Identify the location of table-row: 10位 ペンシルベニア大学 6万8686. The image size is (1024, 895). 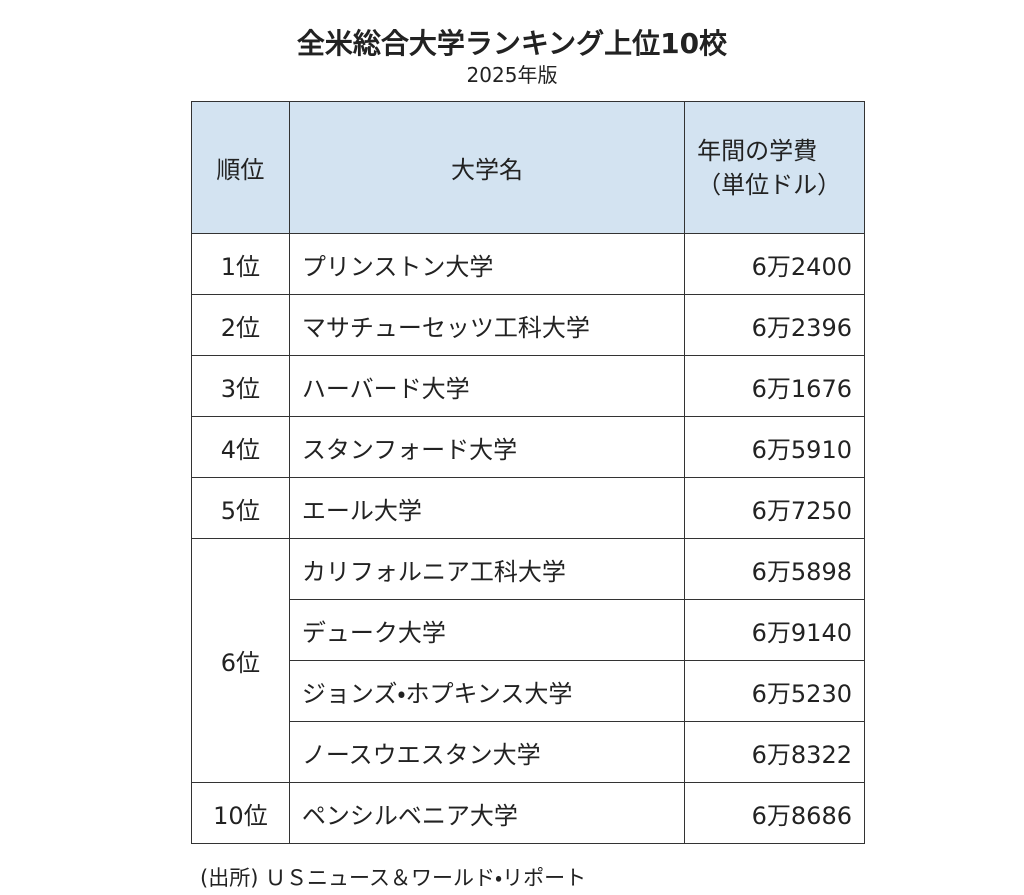
(528, 813).